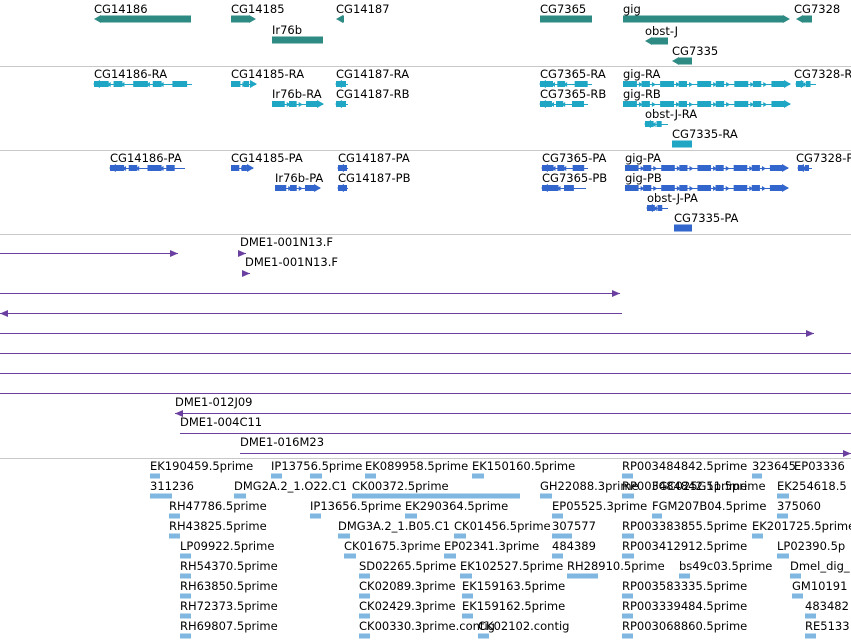  Describe the element at coordinates (553, 168) in the screenshot. I see `strand-chevron` at that location.